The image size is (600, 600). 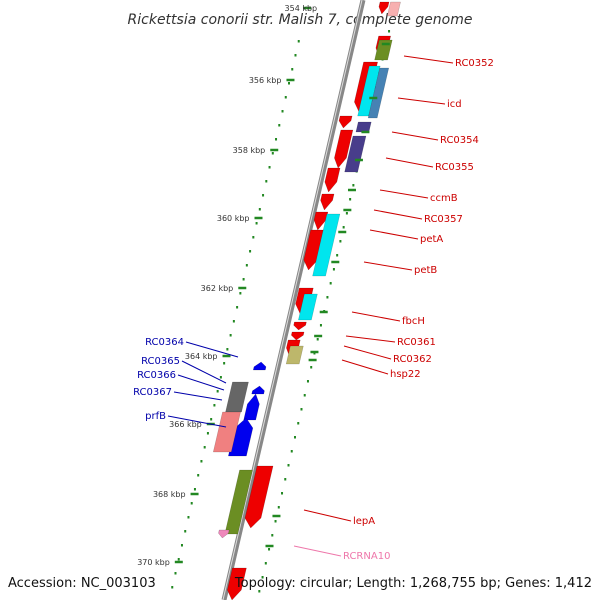 I want to click on tick-label: 368 kbp, so click(x=169, y=494).